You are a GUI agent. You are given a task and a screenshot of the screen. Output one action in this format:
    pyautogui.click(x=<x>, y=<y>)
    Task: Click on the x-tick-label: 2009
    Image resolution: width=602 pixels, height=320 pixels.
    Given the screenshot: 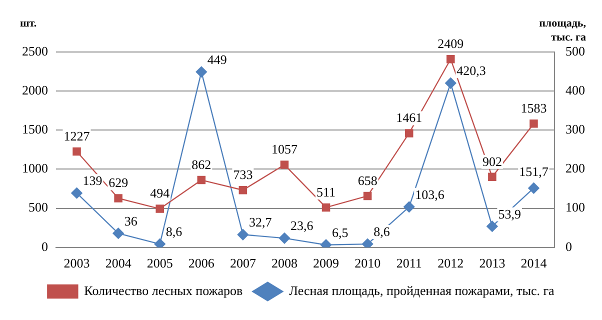 What is the action you would take?
    pyautogui.click(x=326, y=263)
    